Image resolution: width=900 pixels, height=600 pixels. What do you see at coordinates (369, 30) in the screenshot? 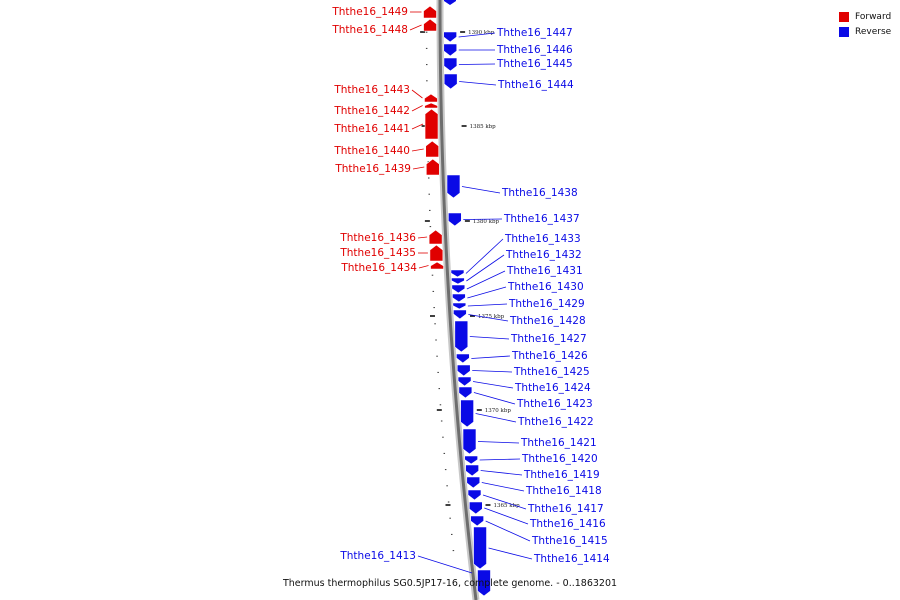
I see `gene-label: Ththe16_1448` at bounding box center [369, 30].